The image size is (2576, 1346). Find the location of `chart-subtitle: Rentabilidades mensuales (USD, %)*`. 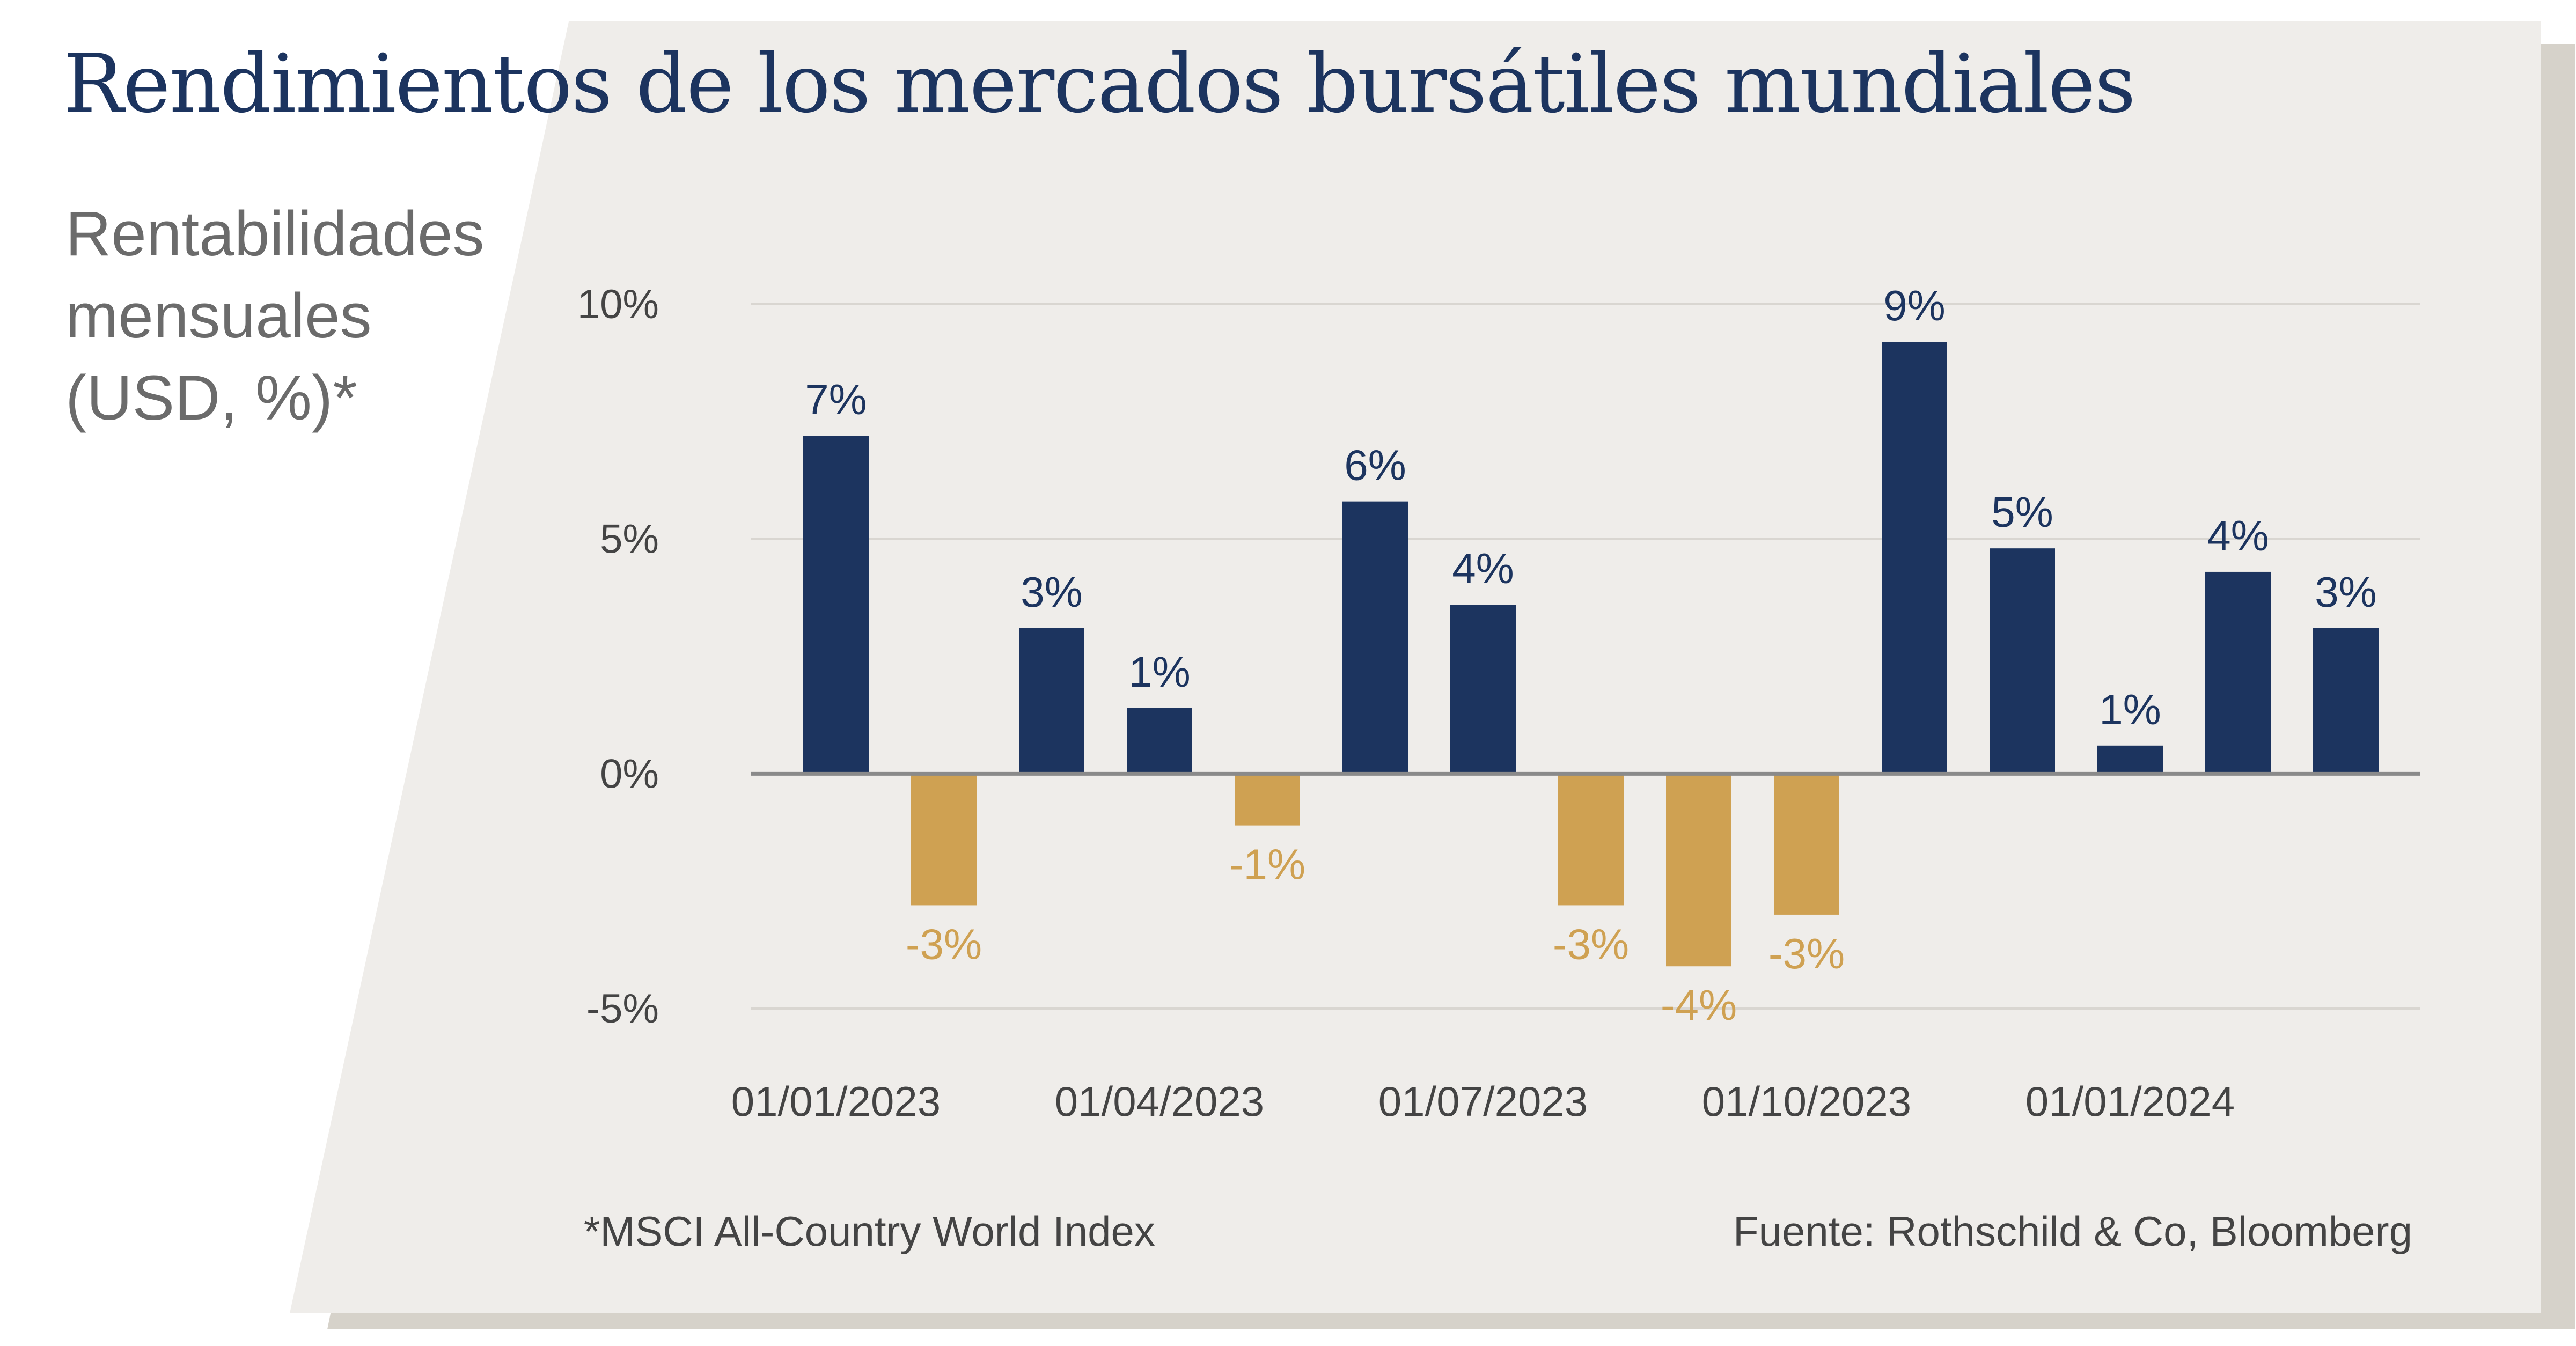

chart-subtitle: Rentabilidades mensuales (USD, %)* is located at coordinates (280, 316).